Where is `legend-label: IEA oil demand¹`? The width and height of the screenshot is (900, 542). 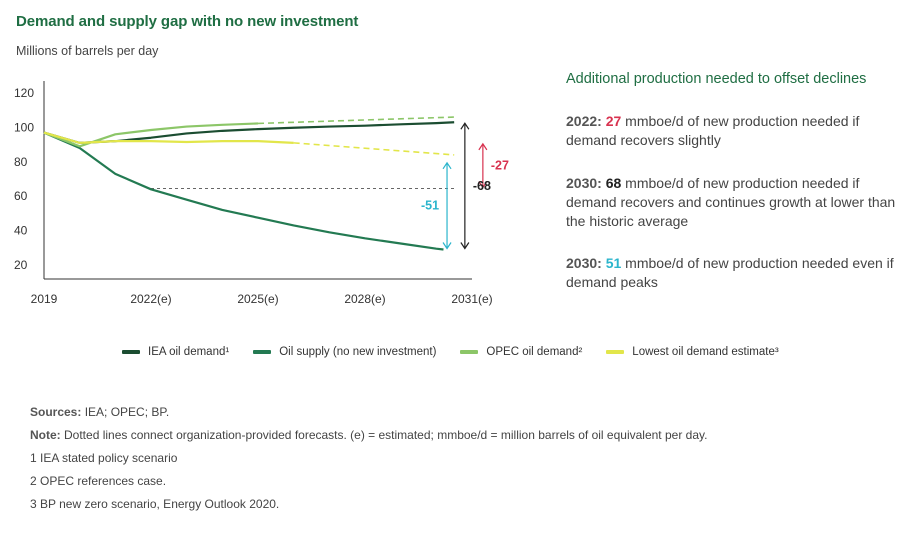
legend-label: IEA oil demand¹ is located at coordinates (189, 352).